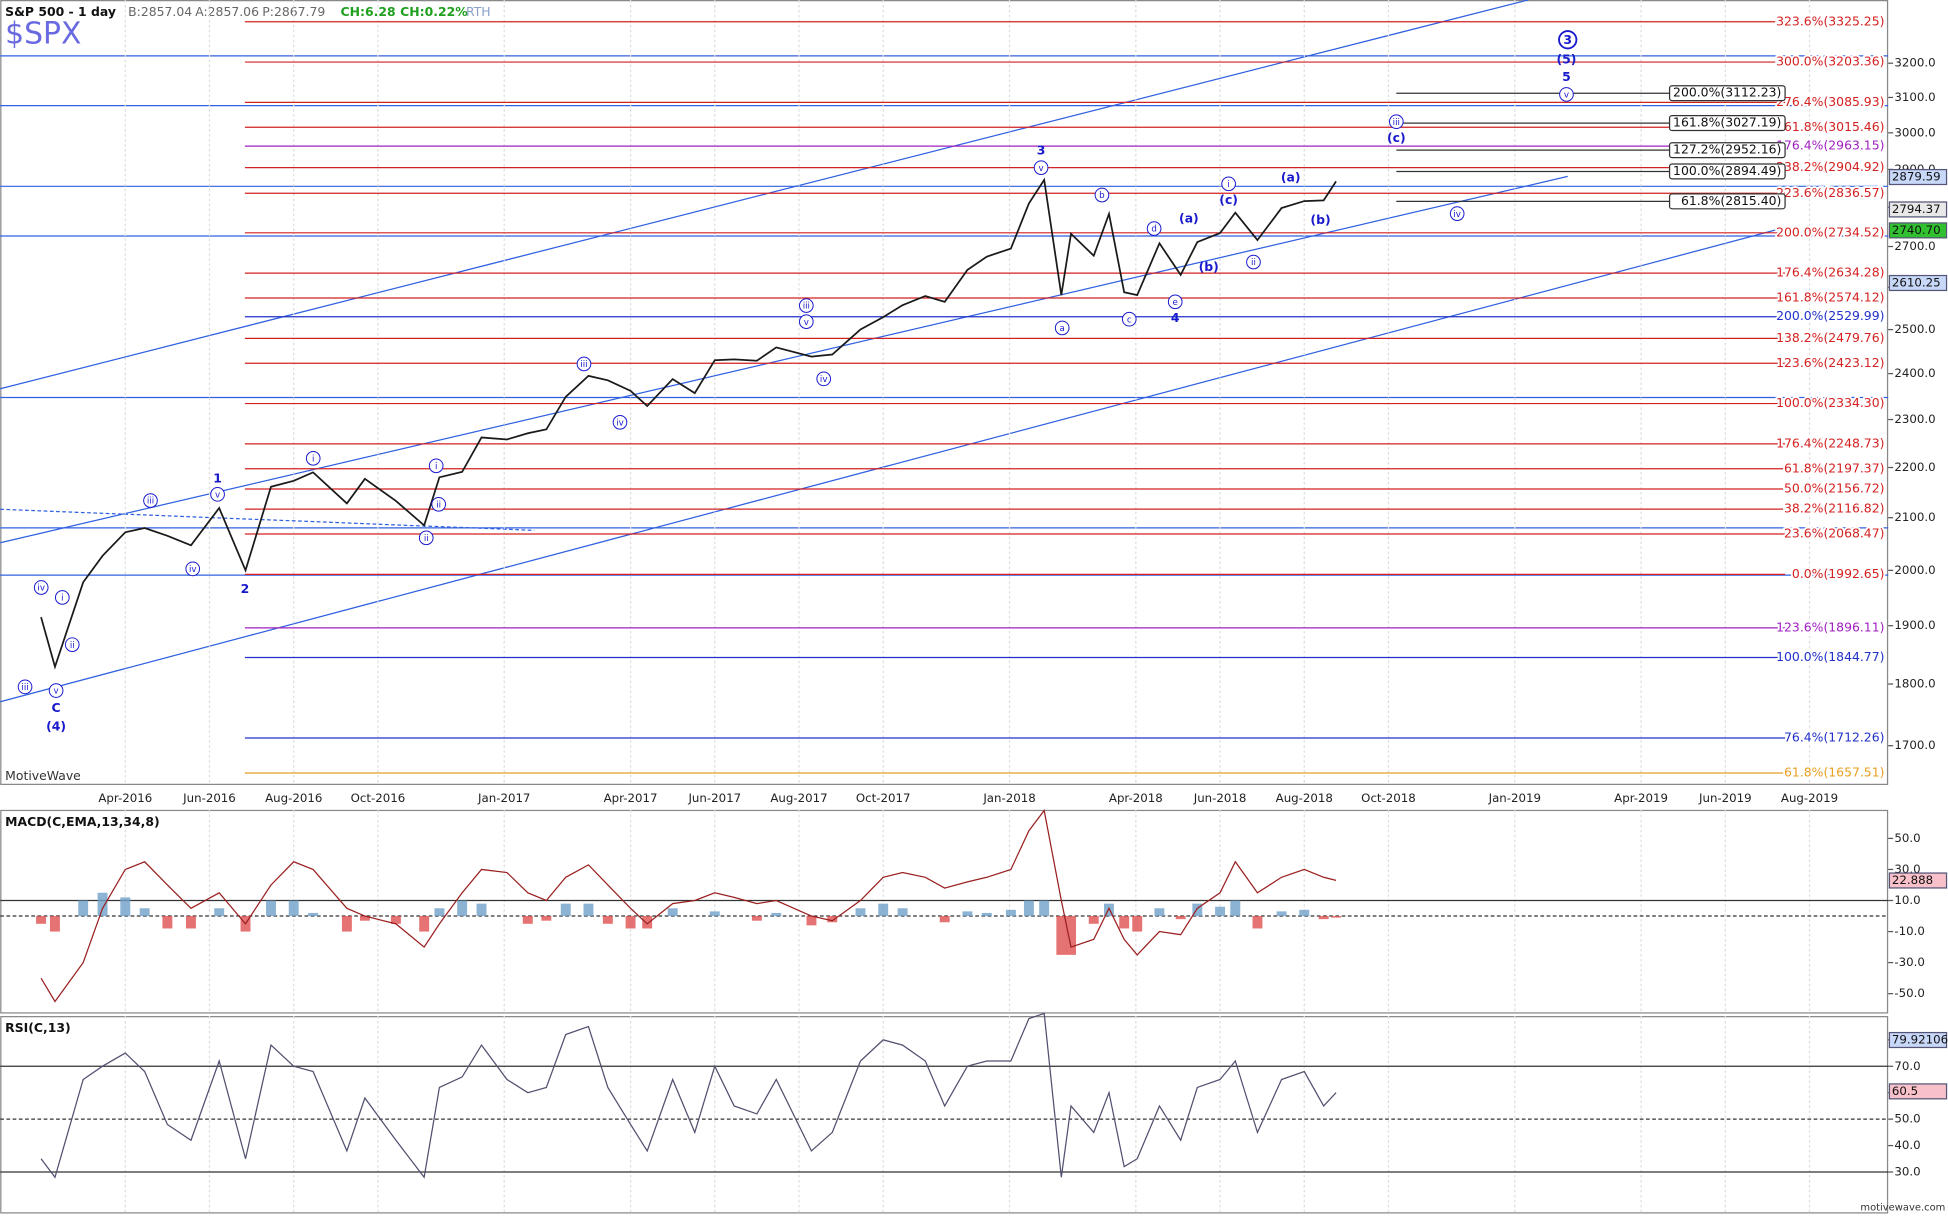 The image size is (1948, 1216). Describe the element at coordinates (806, 323) in the screenshot. I see `wave-label: v` at that location.